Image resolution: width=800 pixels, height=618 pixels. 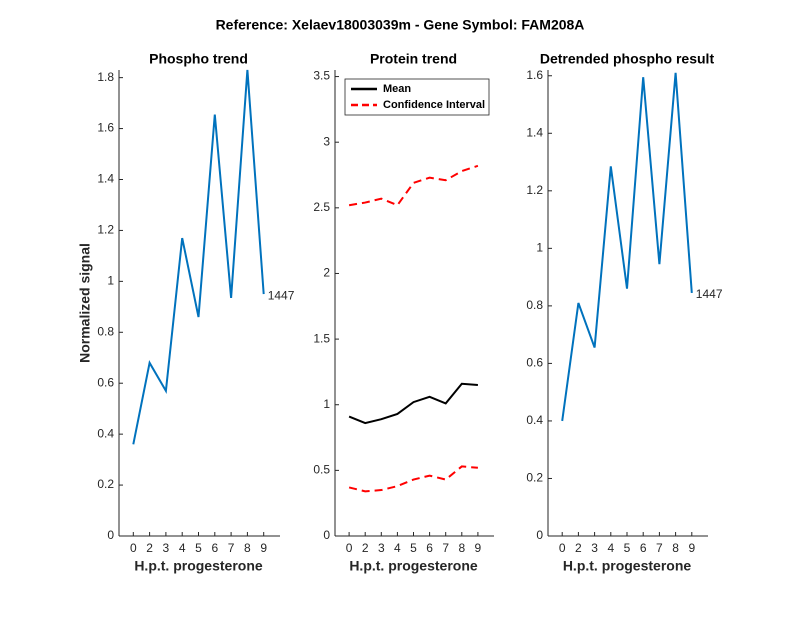 What do you see at coordinates (198, 59) in the screenshot?
I see `panel-title: Phospho trend` at bounding box center [198, 59].